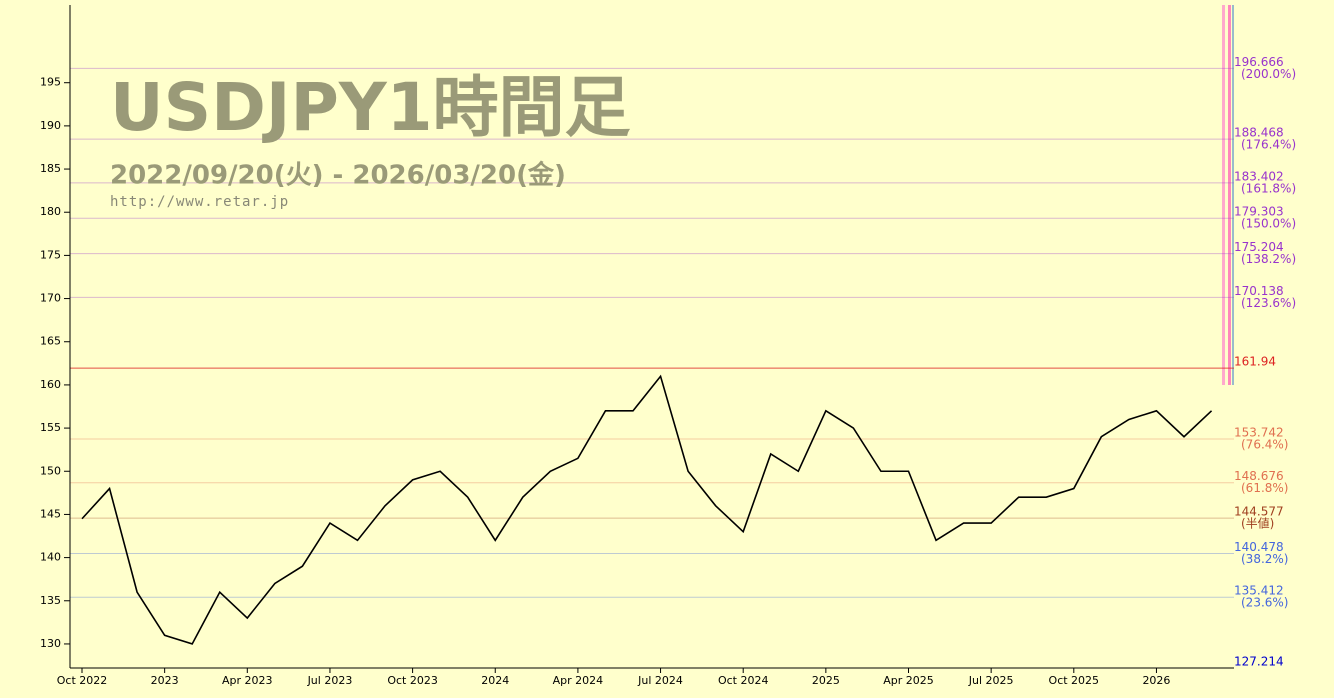  I want to click on y-tick-label: 145, so click(50, 513).